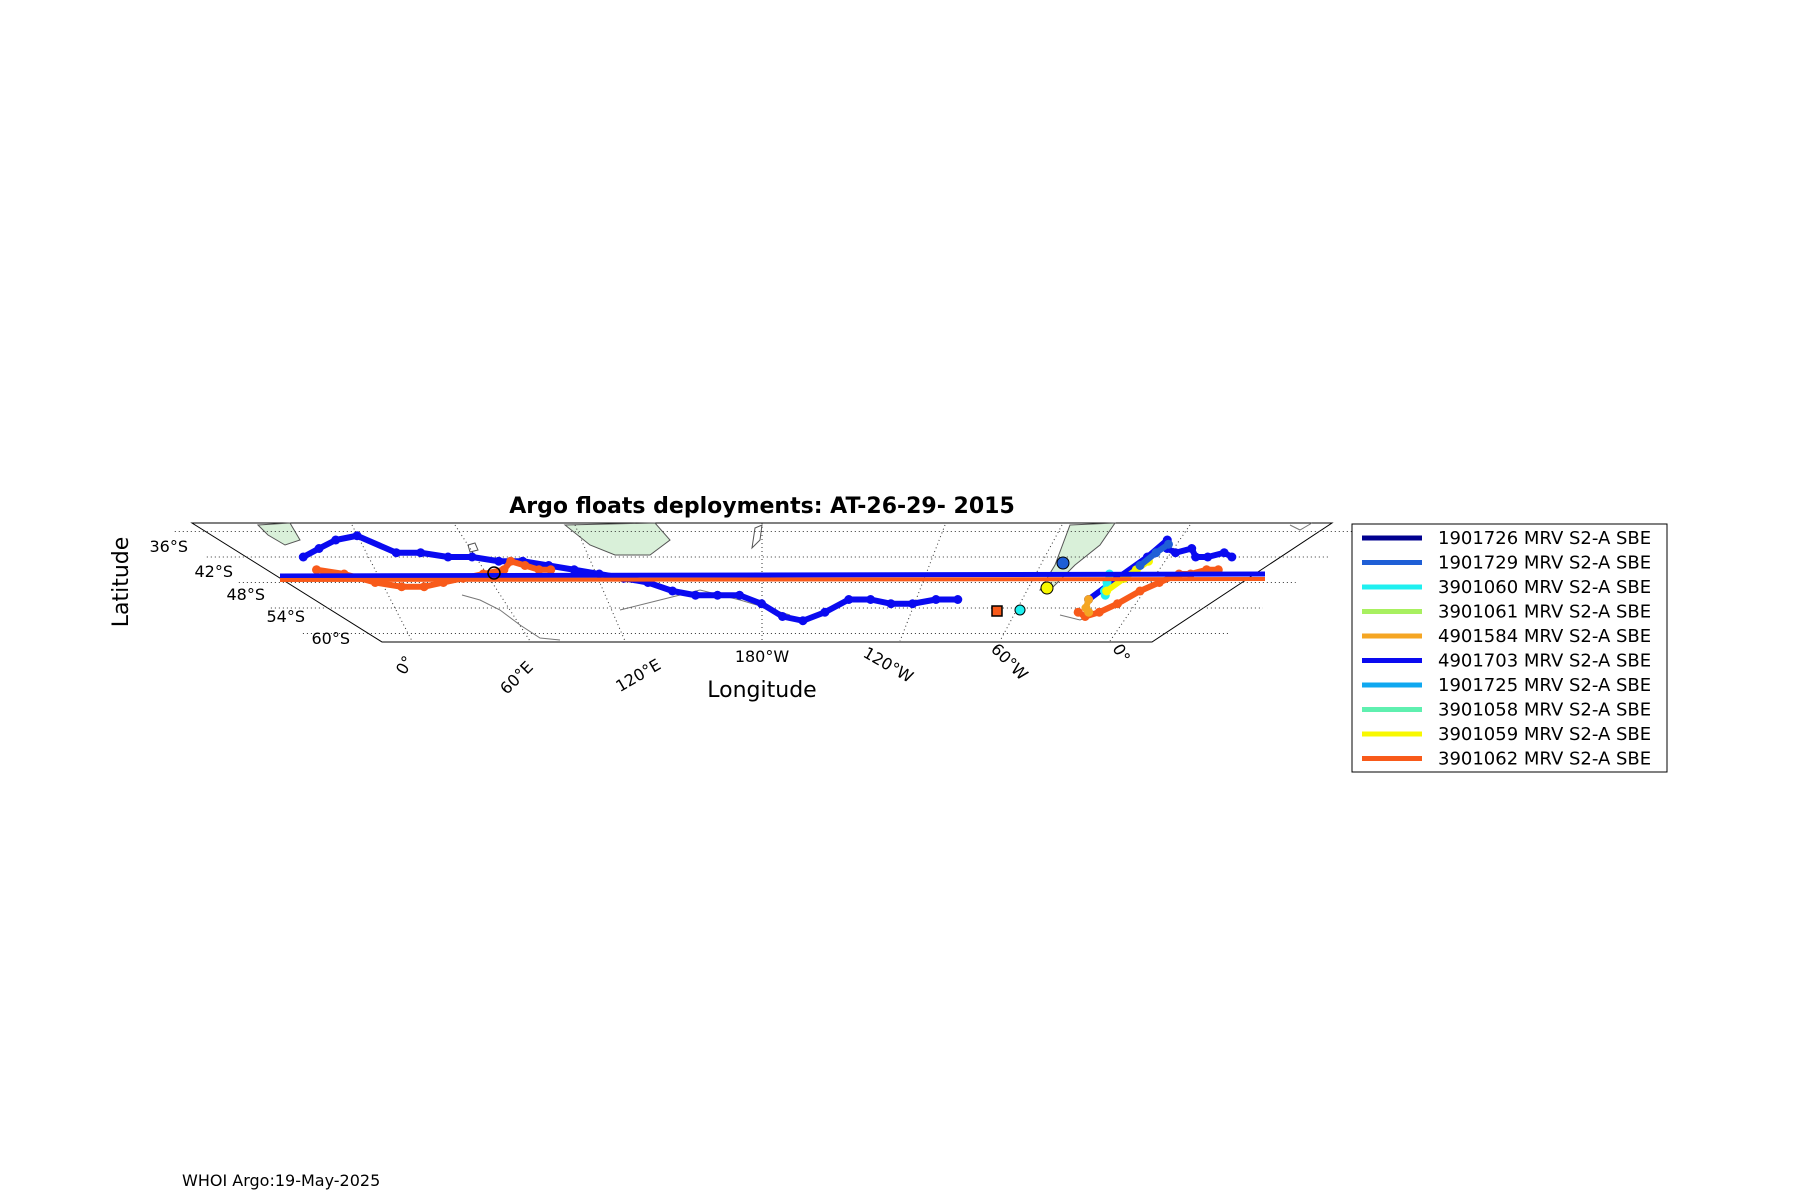  Describe the element at coordinates (473, 547) in the screenshot. I see `land-kerguelen` at that location.